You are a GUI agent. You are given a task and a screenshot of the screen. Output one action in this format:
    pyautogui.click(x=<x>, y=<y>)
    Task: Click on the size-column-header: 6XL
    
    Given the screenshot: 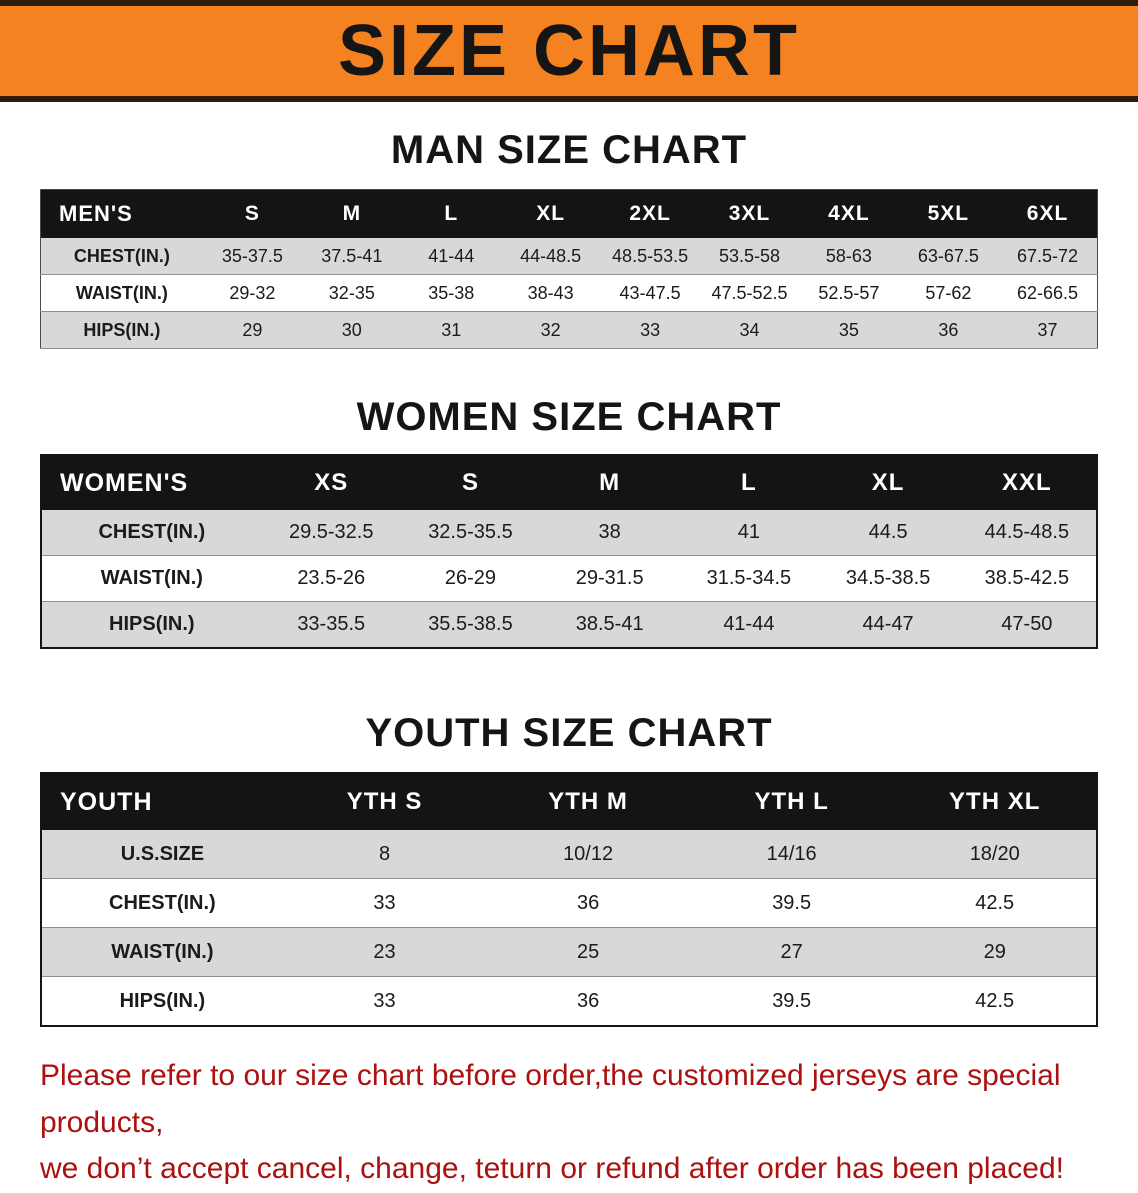 What is the action you would take?
    pyautogui.click(x=1048, y=213)
    